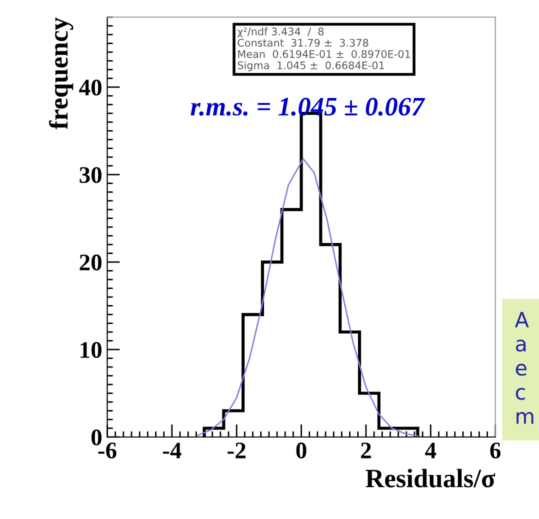  What do you see at coordinates (430, 450) in the screenshot?
I see `x-tick-label: 4` at bounding box center [430, 450].